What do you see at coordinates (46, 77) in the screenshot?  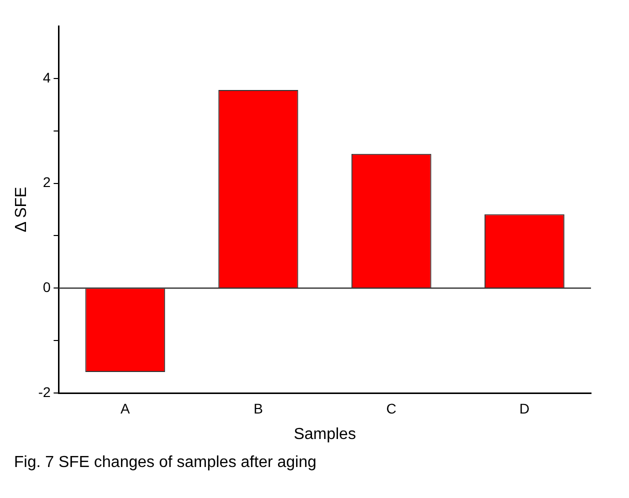 I see `y-tick-label: 4` at bounding box center [46, 77].